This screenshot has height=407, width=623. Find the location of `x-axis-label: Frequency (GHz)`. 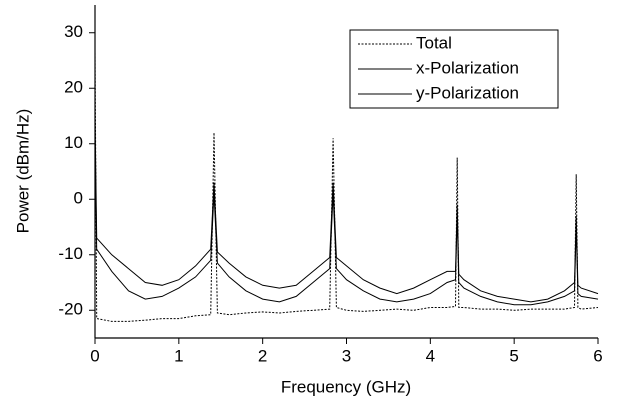

x-axis-label: Frequency (GHz) is located at coordinates (346, 386).